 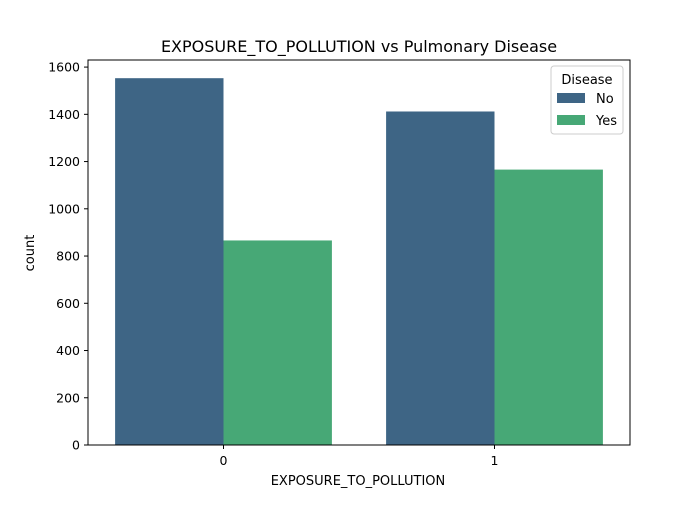 What do you see at coordinates (606, 121) in the screenshot?
I see `legend-label-yes: Yes` at bounding box center [606, 121].